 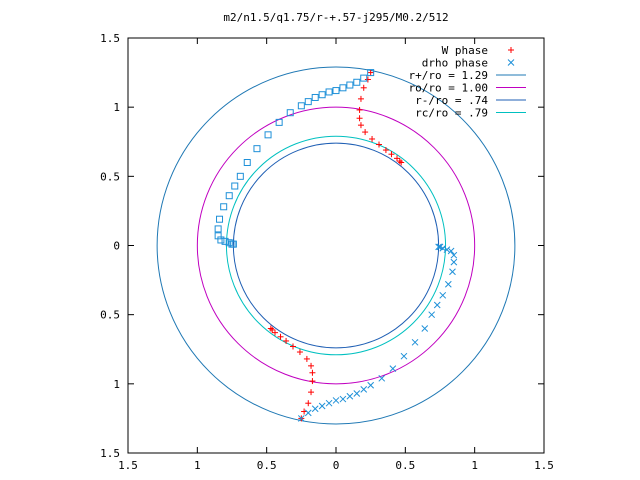 What do you see at coordinates (448, 75) in the screenshot?
I see `legend-label: r+/ro = 1.29` at bounding box center [448, 75].